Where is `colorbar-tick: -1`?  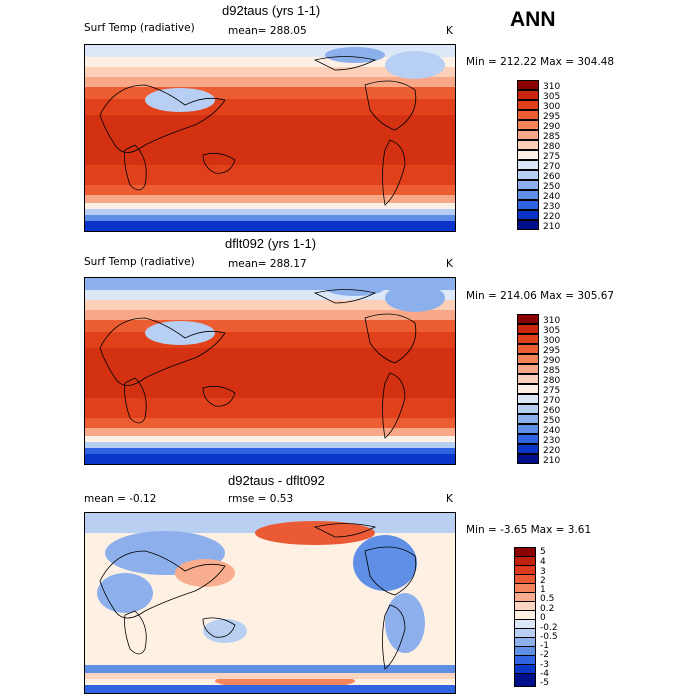 colorbar-tick: -1 is located at coordinates (544, 646).